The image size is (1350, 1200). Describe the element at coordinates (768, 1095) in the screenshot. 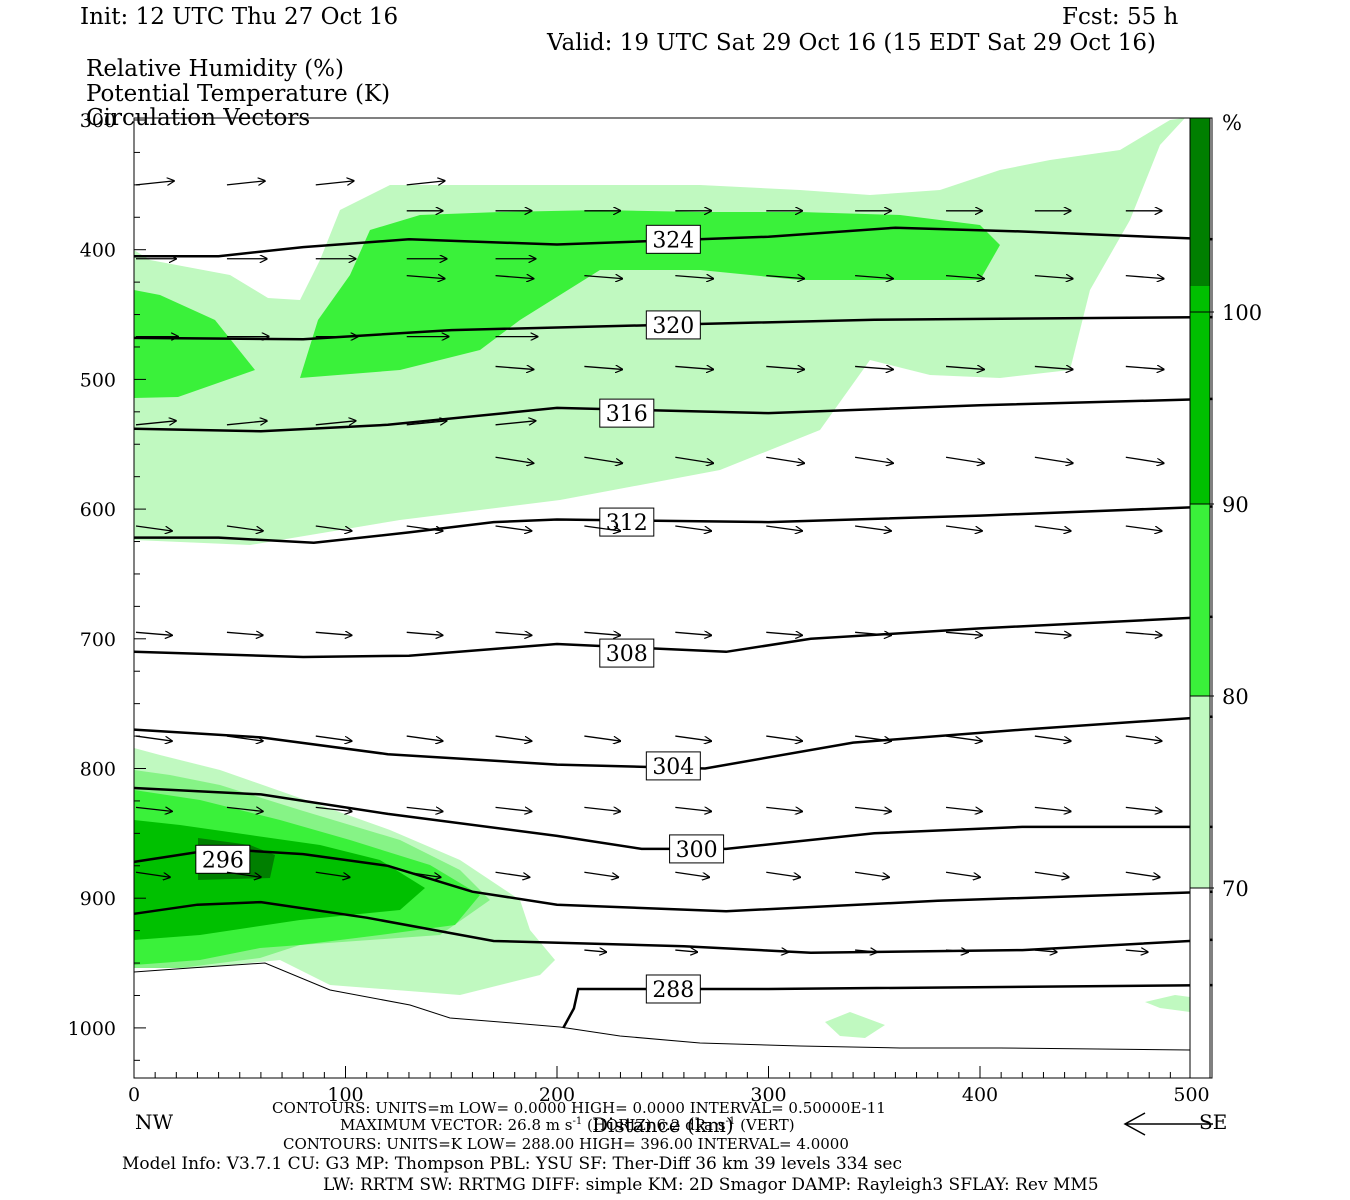

I see `x-tick-label-300: 300` at that location.